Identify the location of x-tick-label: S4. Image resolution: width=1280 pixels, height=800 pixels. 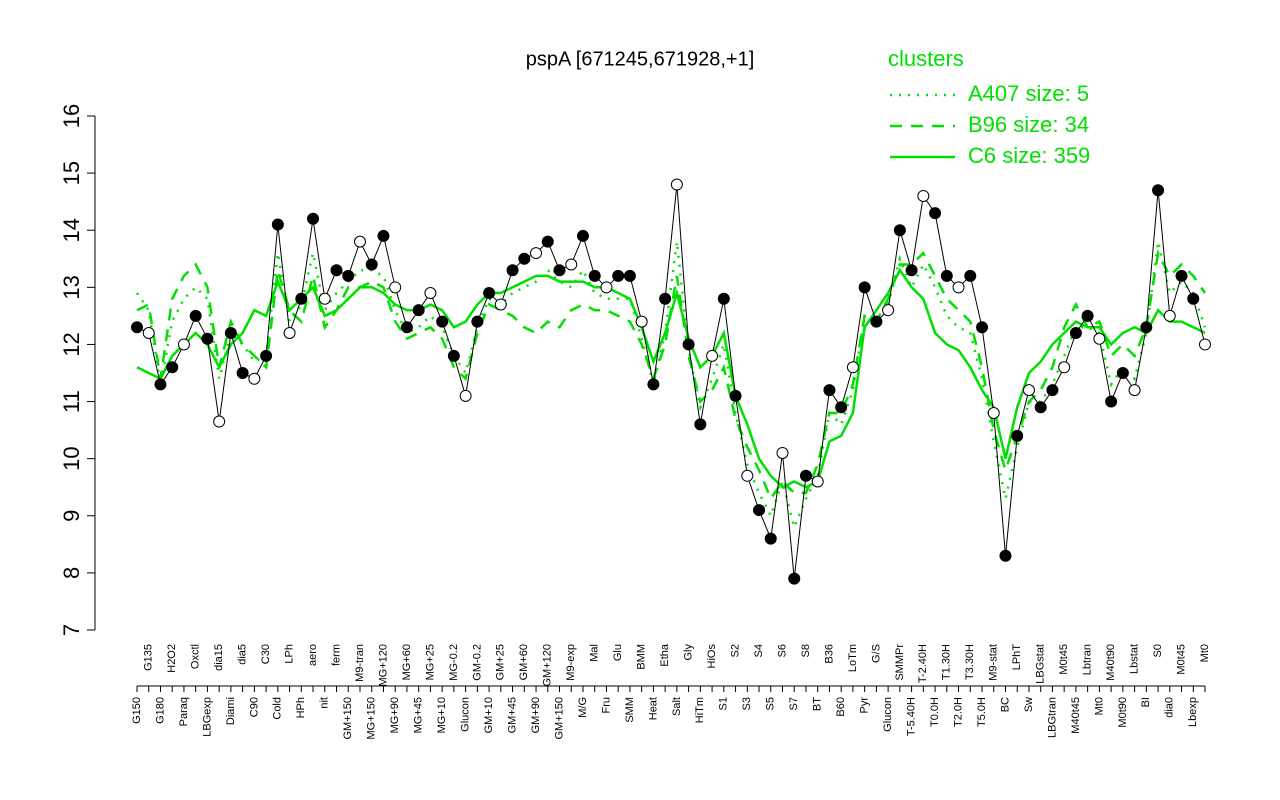
(759, 650).